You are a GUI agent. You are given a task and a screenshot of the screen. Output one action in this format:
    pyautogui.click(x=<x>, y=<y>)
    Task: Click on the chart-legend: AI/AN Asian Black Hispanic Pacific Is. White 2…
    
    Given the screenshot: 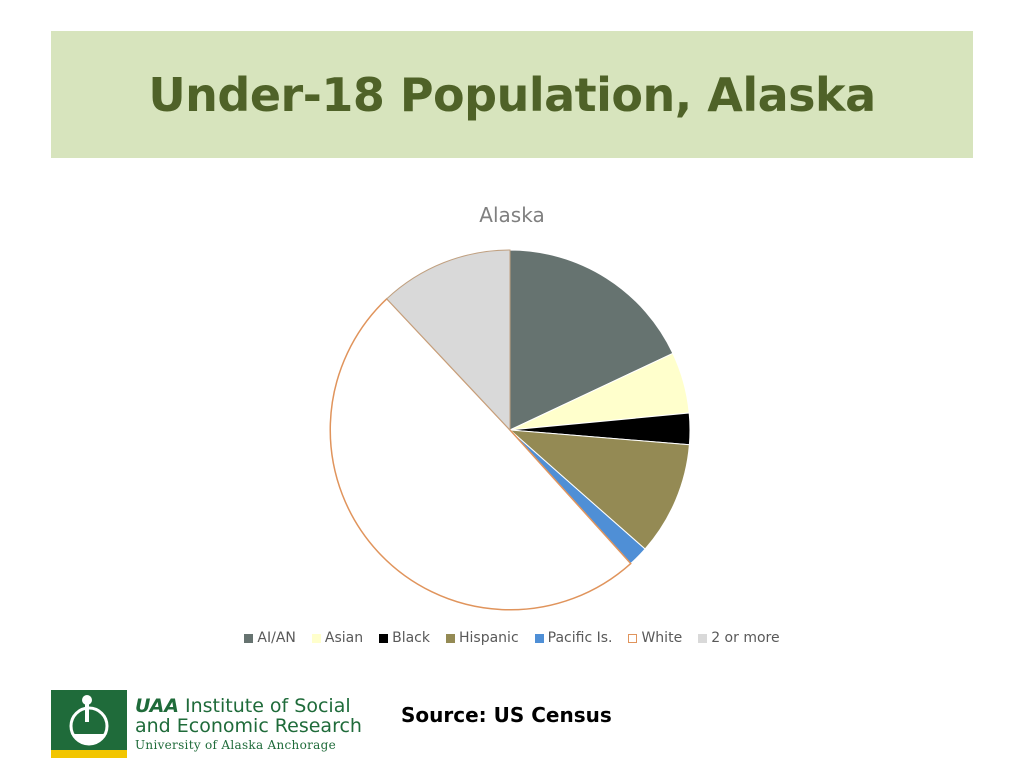 What is the action you would take?
    pyautogui.click(x=512, y=638)
    